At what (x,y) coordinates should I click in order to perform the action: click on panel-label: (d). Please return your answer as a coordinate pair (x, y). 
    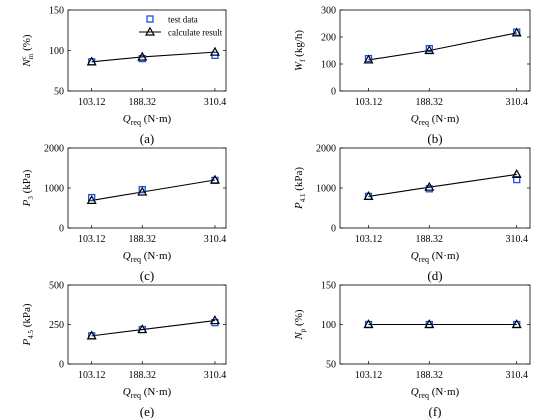
    Looking at the image, I should click on (434, 275).